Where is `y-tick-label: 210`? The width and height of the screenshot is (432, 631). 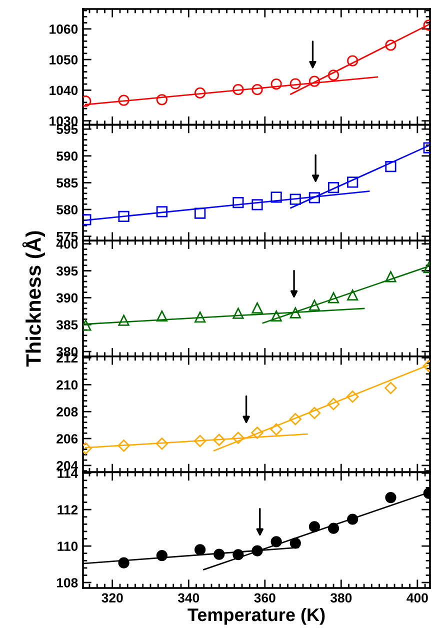
y-tick-label: 210 is located at coordinates (67, 385).